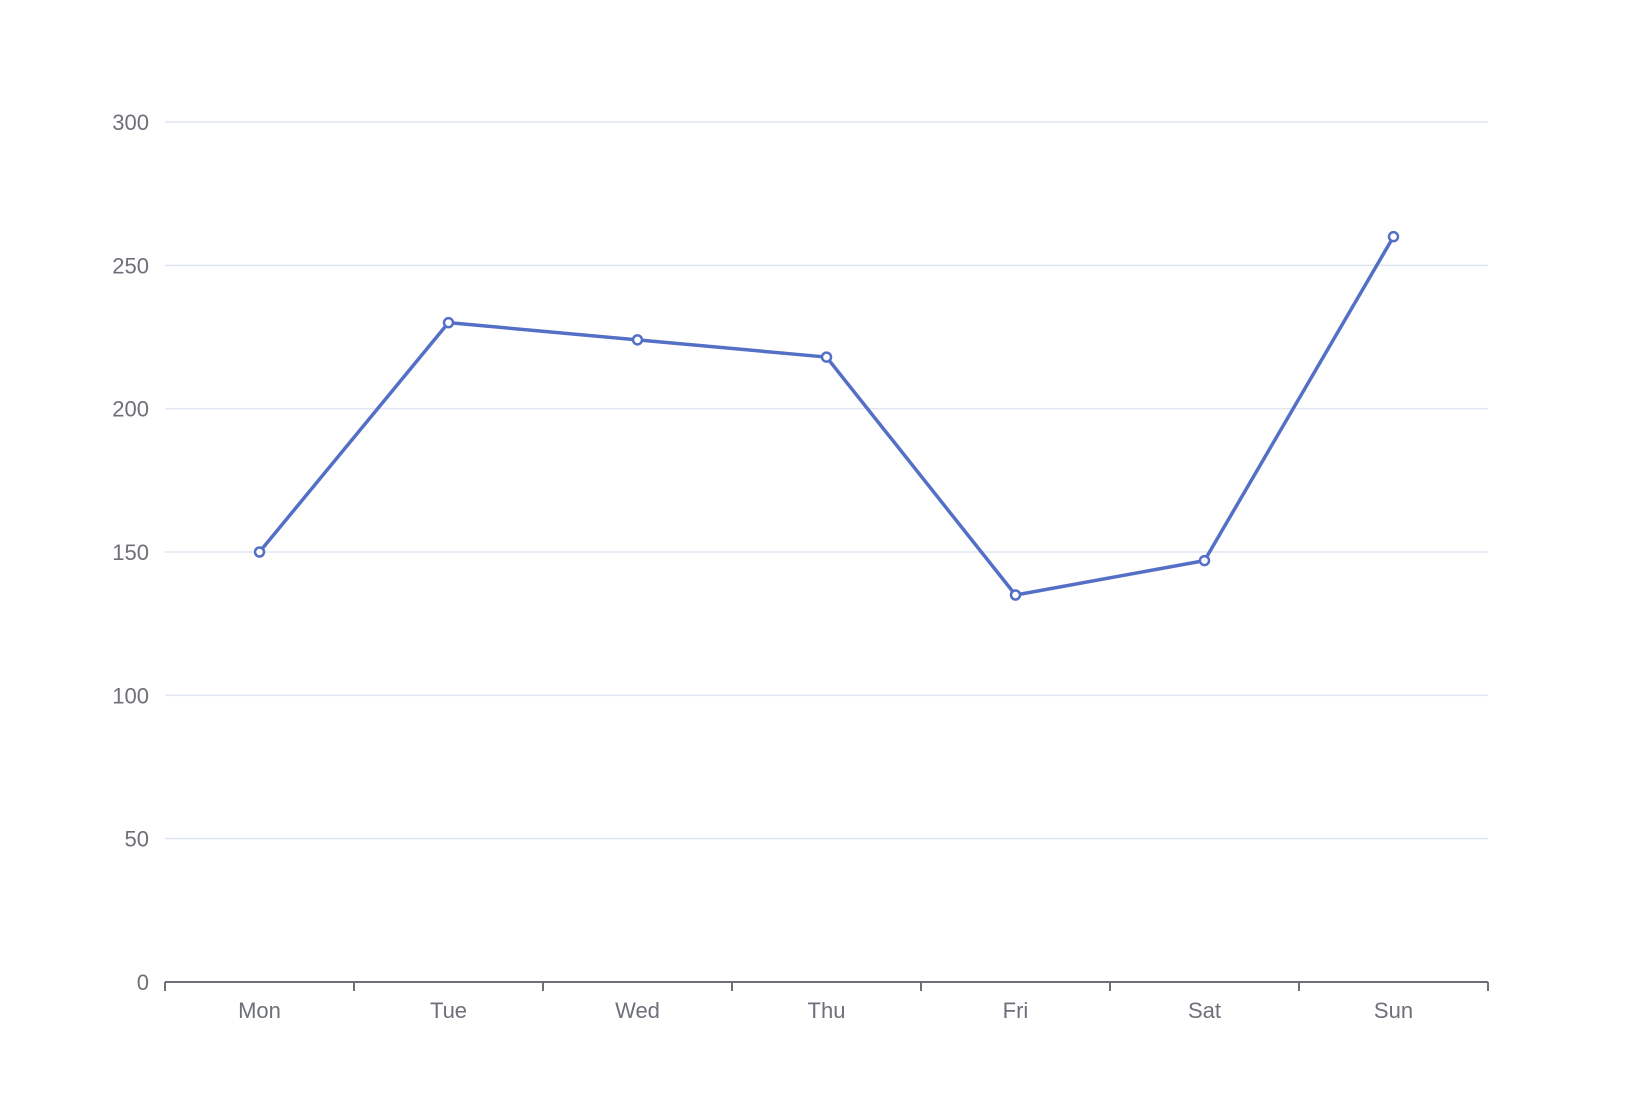  I want to click on data-point-fri, so click(1015, 595).